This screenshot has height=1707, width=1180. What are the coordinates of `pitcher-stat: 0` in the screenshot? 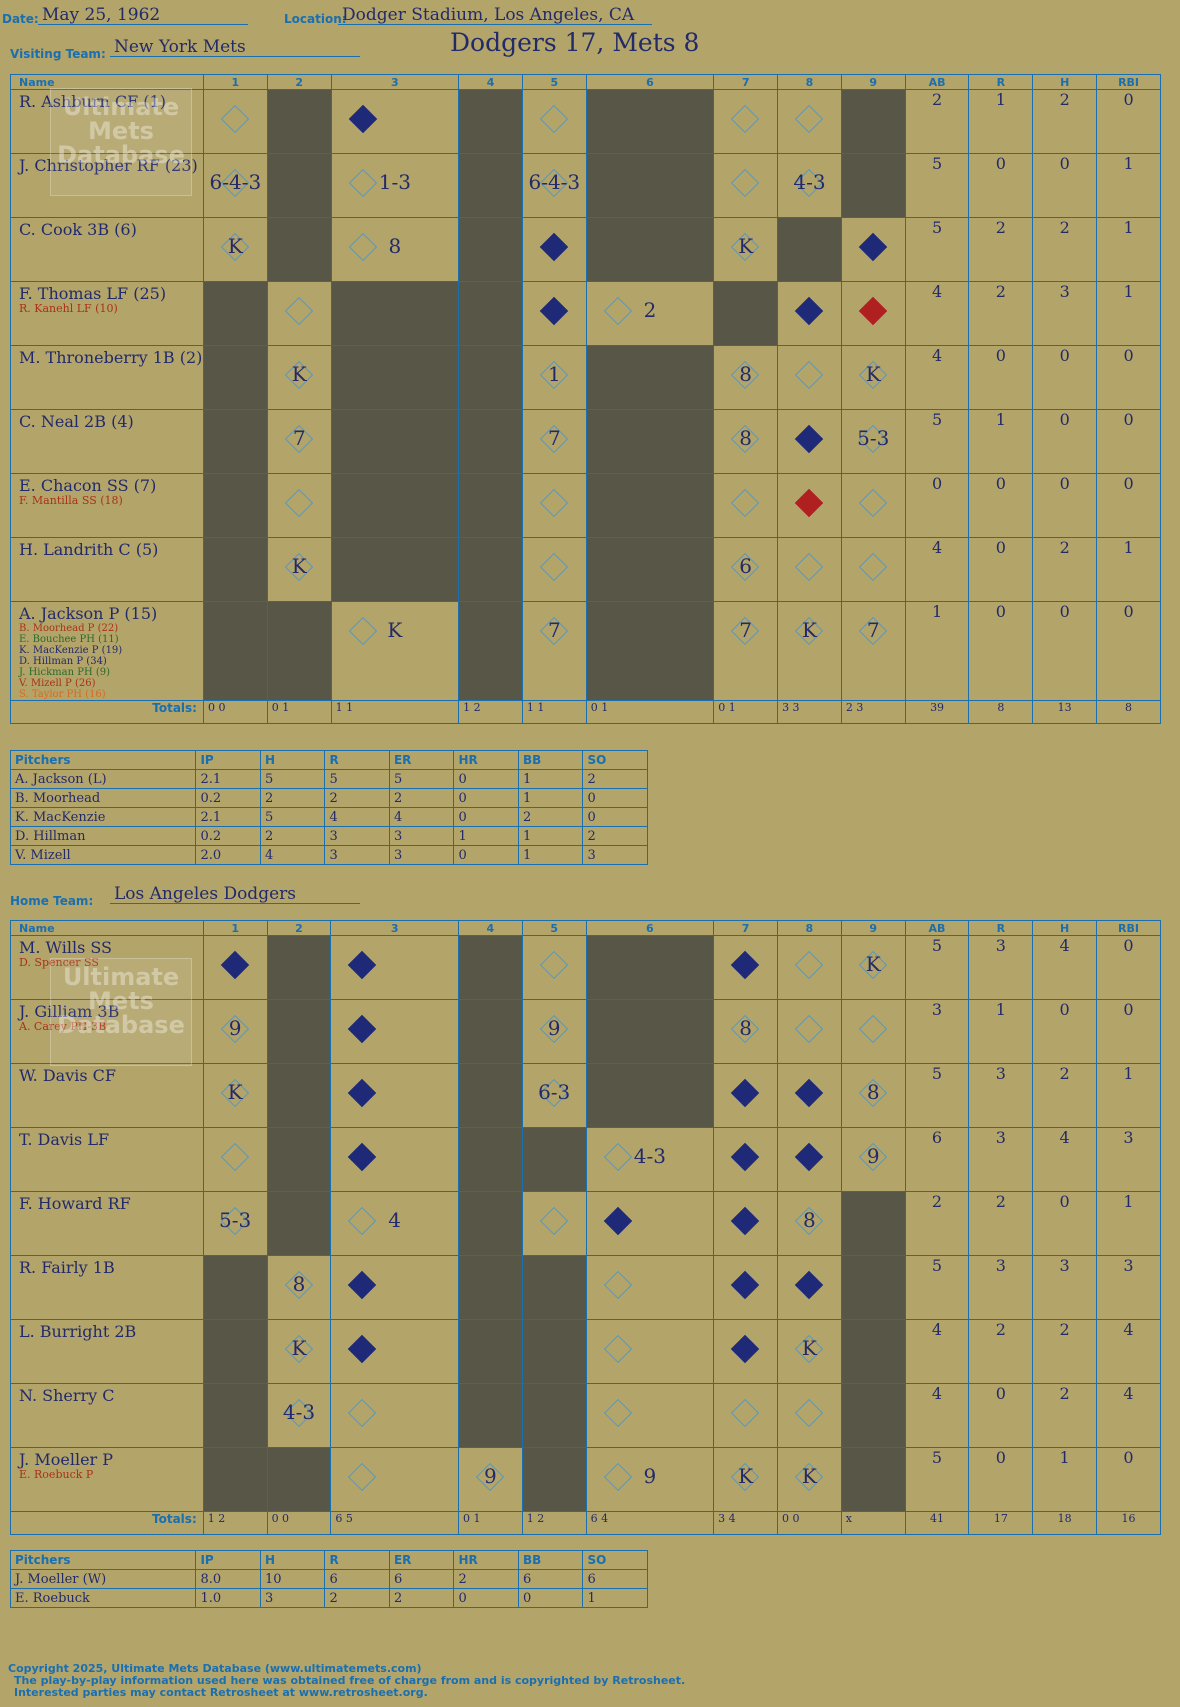 It's located at (486, 798).